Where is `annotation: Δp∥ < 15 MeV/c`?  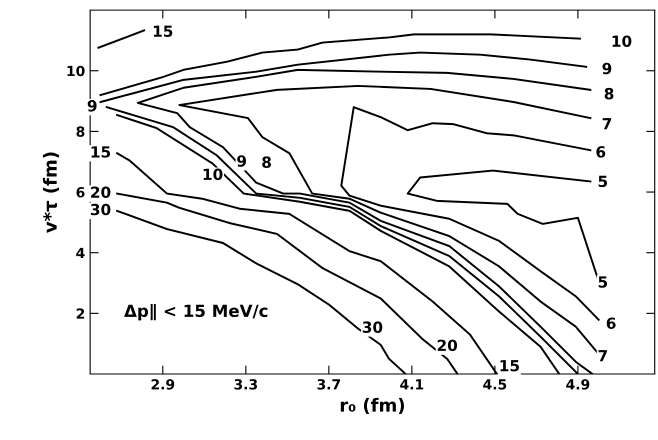
annotation: Δp∥ < 15 MeV/c is located at coordinates (196, 312).